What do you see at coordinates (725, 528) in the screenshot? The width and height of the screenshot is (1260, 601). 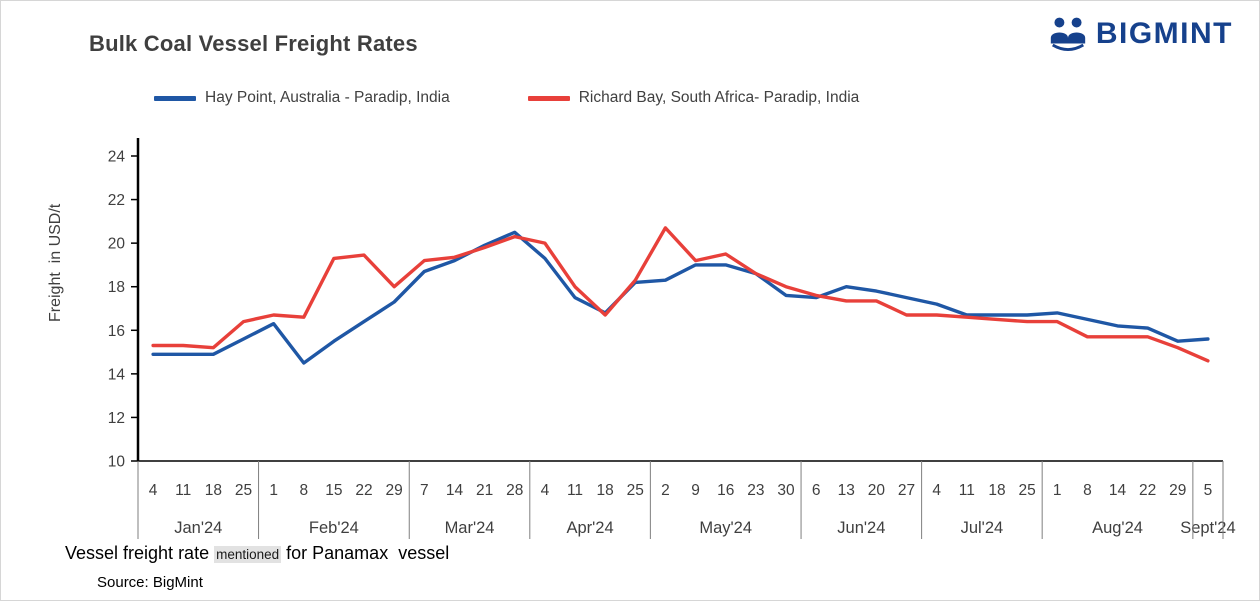 I see `month-label: May'24` at bounding box center [725, 528].